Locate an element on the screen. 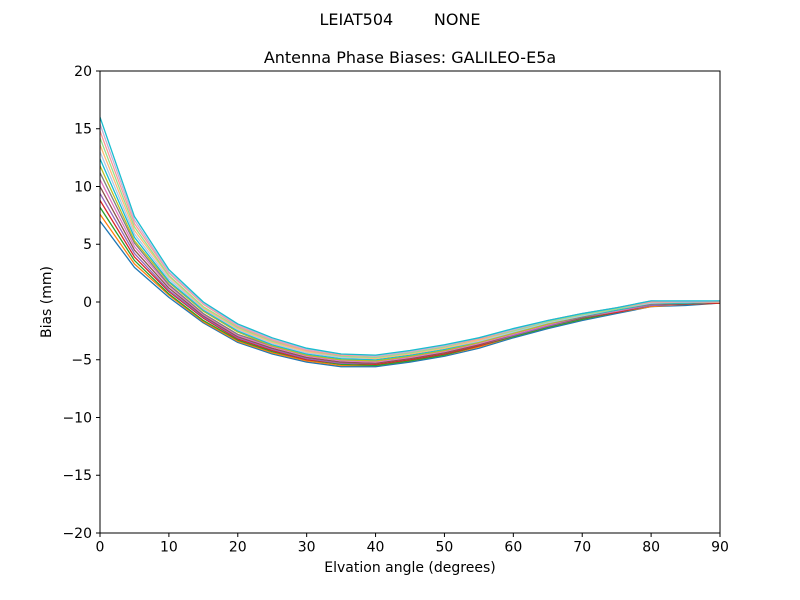  y-tick-label: −5 is located at coordinates (81, 361).